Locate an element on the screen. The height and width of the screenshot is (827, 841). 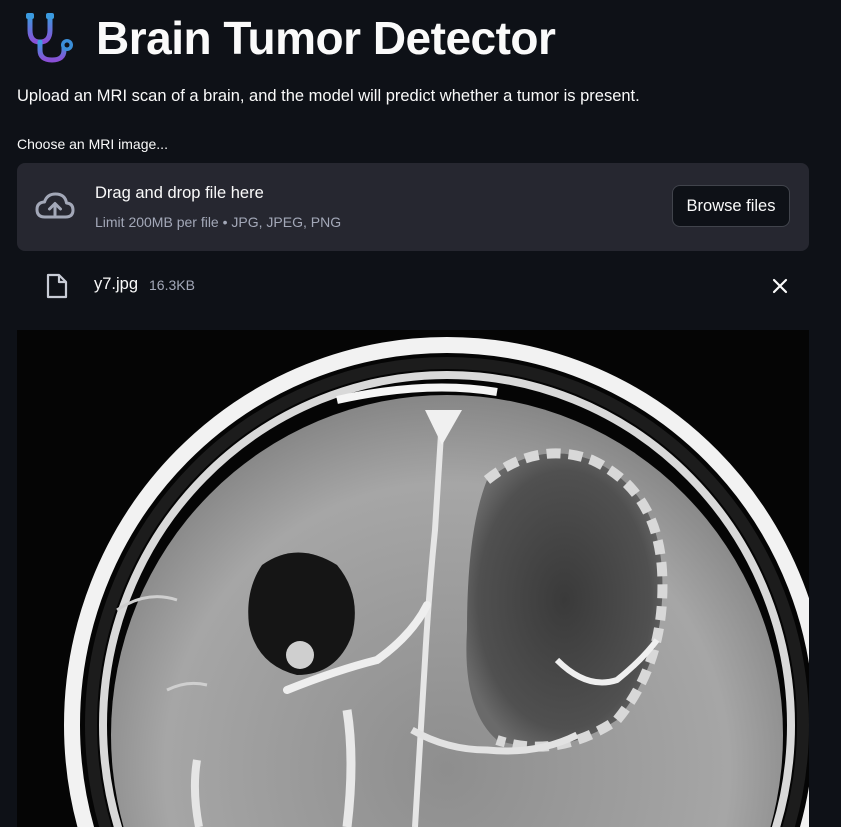
file-icon is located at coordinates (57, 286).